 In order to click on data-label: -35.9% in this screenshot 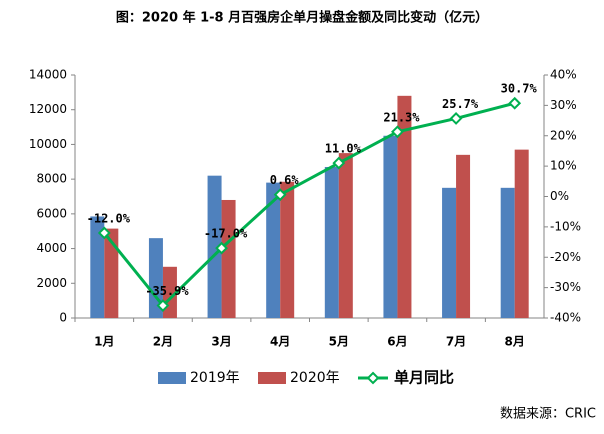, I will do `click(167, 291)`.